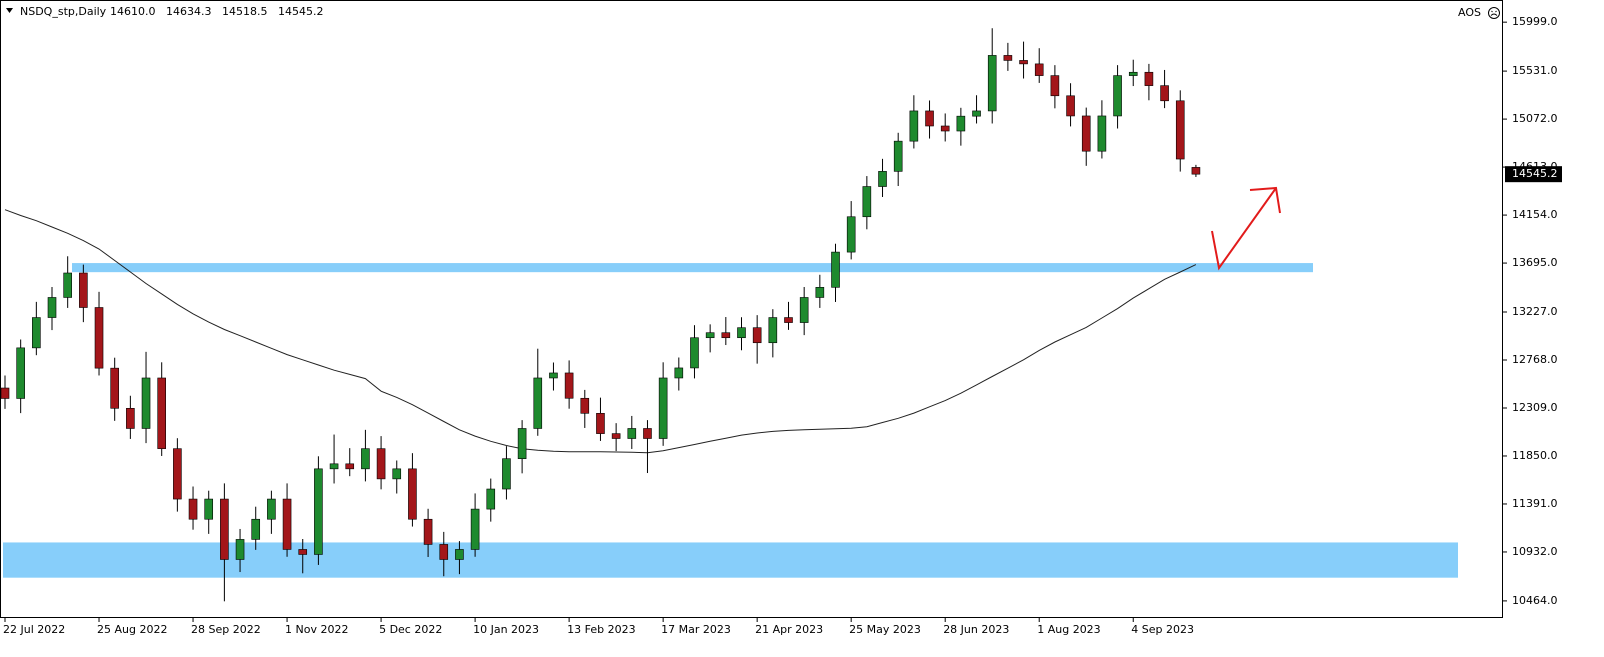 Image resolution: width=1604 pixels, height=657 pixels. I want to click on x-tick-label: 25 May 2023, so click(885, 629).